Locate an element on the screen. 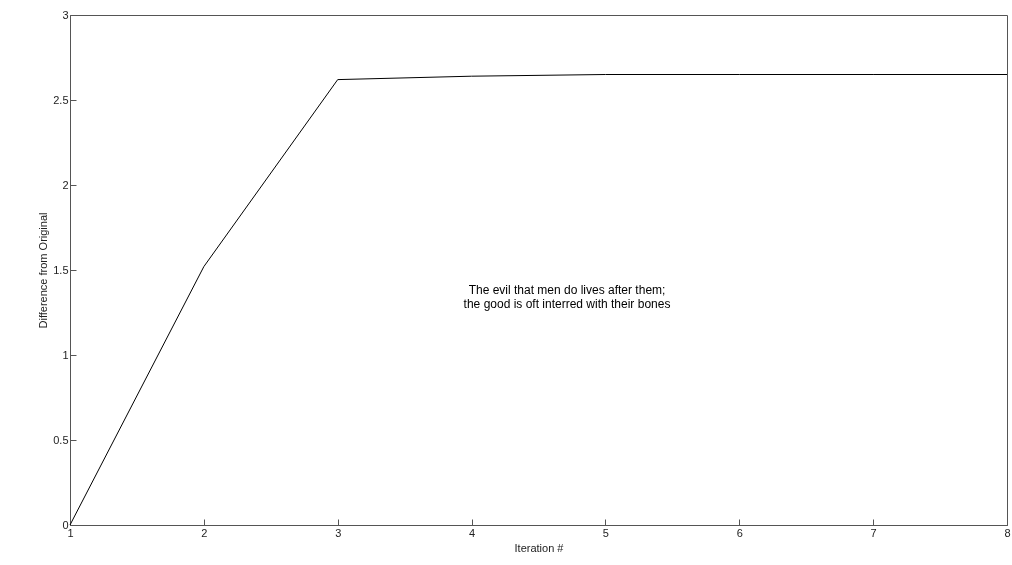 The width and height of the screenshot is (1012, 565). y-tick-label: 2 is located at coordinates (65, 184).